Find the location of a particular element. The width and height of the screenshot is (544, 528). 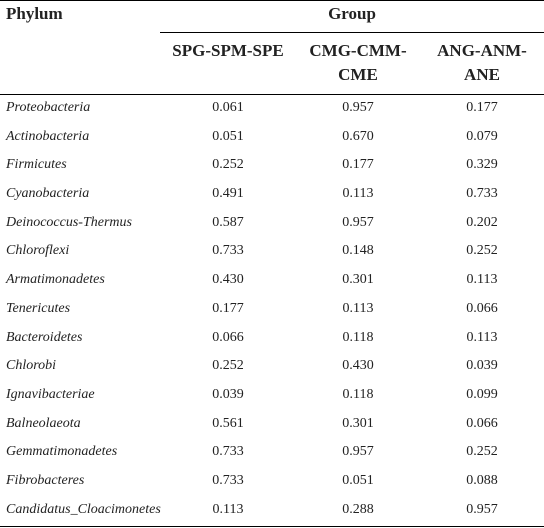

phylum-cell: Balneolaeota is located at coordinates (43, 423).